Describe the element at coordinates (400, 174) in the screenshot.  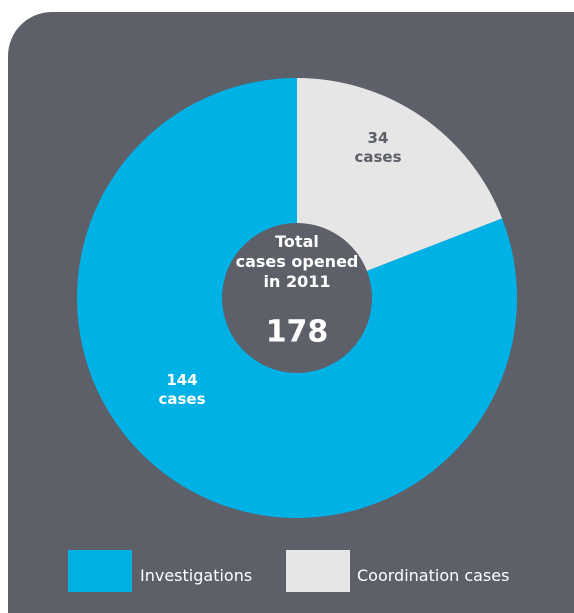
I see `slice` at that location.